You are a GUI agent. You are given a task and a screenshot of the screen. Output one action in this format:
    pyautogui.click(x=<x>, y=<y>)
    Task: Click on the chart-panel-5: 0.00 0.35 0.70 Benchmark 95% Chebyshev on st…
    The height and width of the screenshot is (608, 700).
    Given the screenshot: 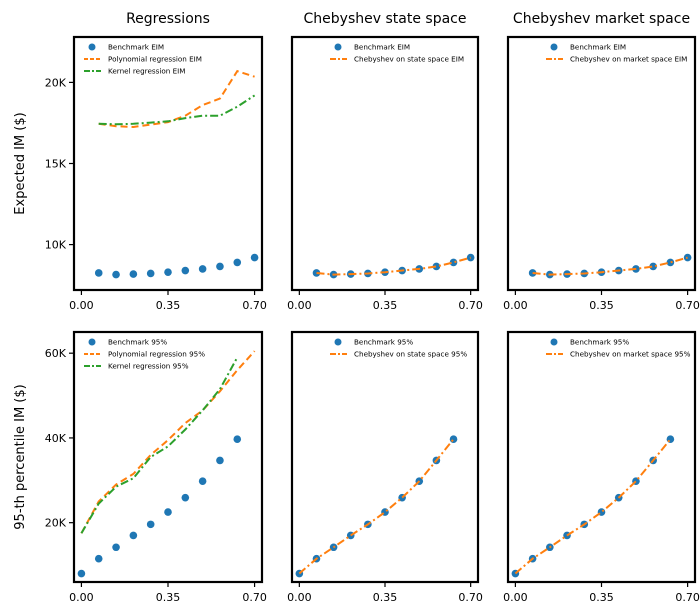 What is the action you would take?
    pyautogui.click(x=385, y=467)
    